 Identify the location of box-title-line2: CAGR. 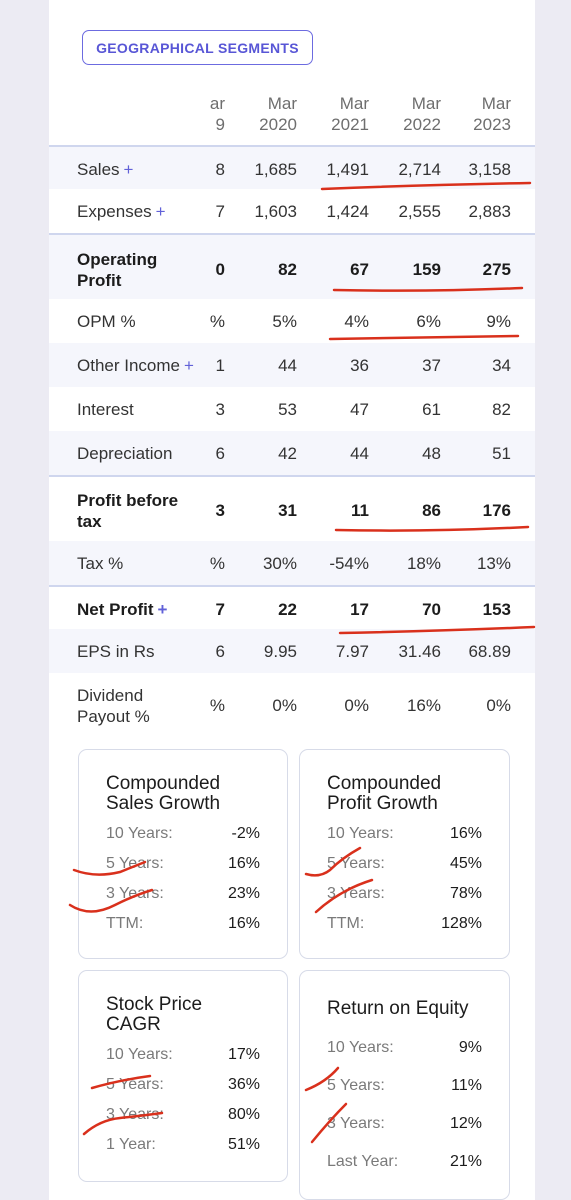
(133, 1024).